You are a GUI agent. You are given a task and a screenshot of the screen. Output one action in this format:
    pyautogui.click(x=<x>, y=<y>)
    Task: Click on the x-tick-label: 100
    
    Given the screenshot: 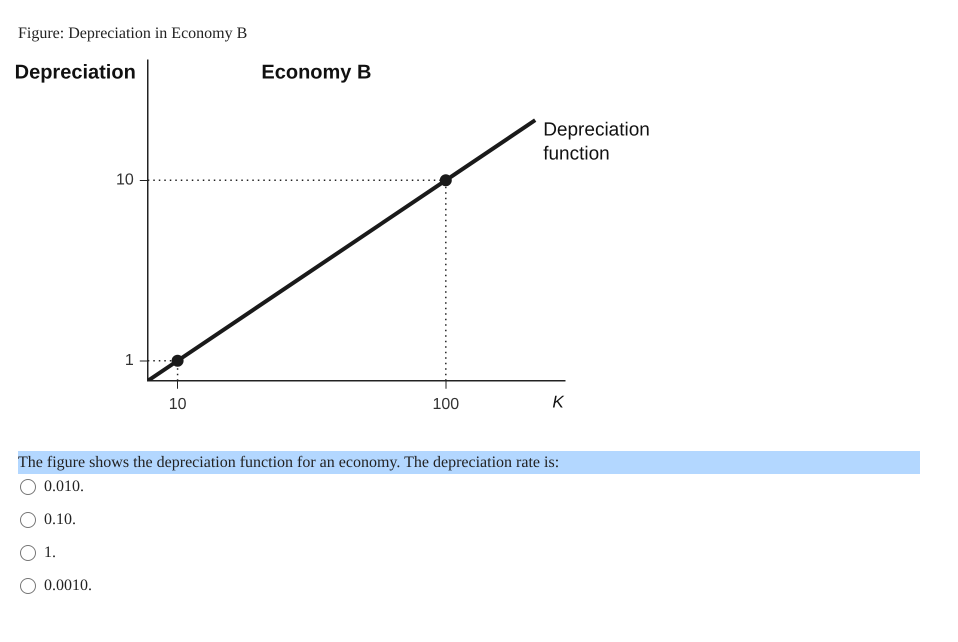 What is the action you would take?
    pyautogui.click(x=446, y=404)
    